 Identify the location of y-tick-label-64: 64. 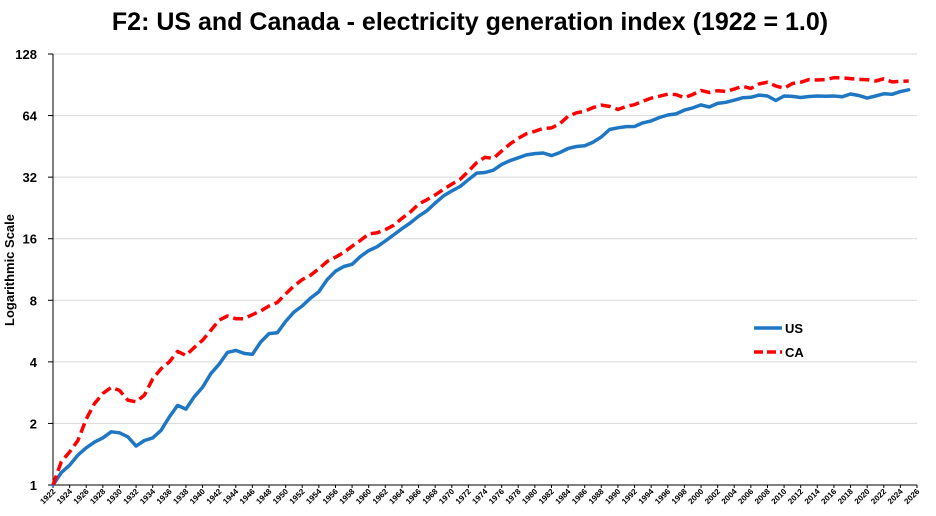
(30, 116).